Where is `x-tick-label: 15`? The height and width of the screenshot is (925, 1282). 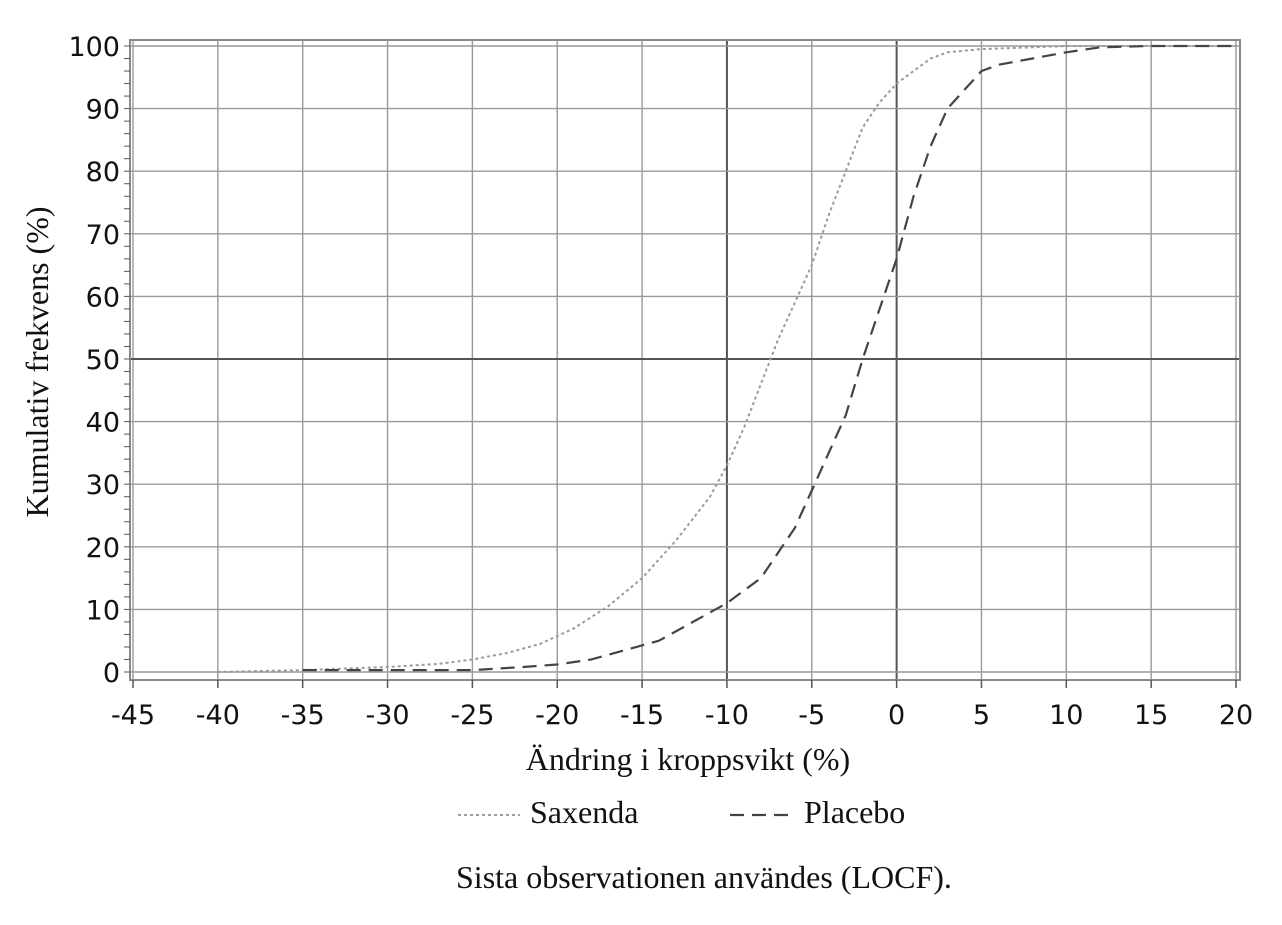 x-tick-label: 15 is located at coordinates (1151, 715).